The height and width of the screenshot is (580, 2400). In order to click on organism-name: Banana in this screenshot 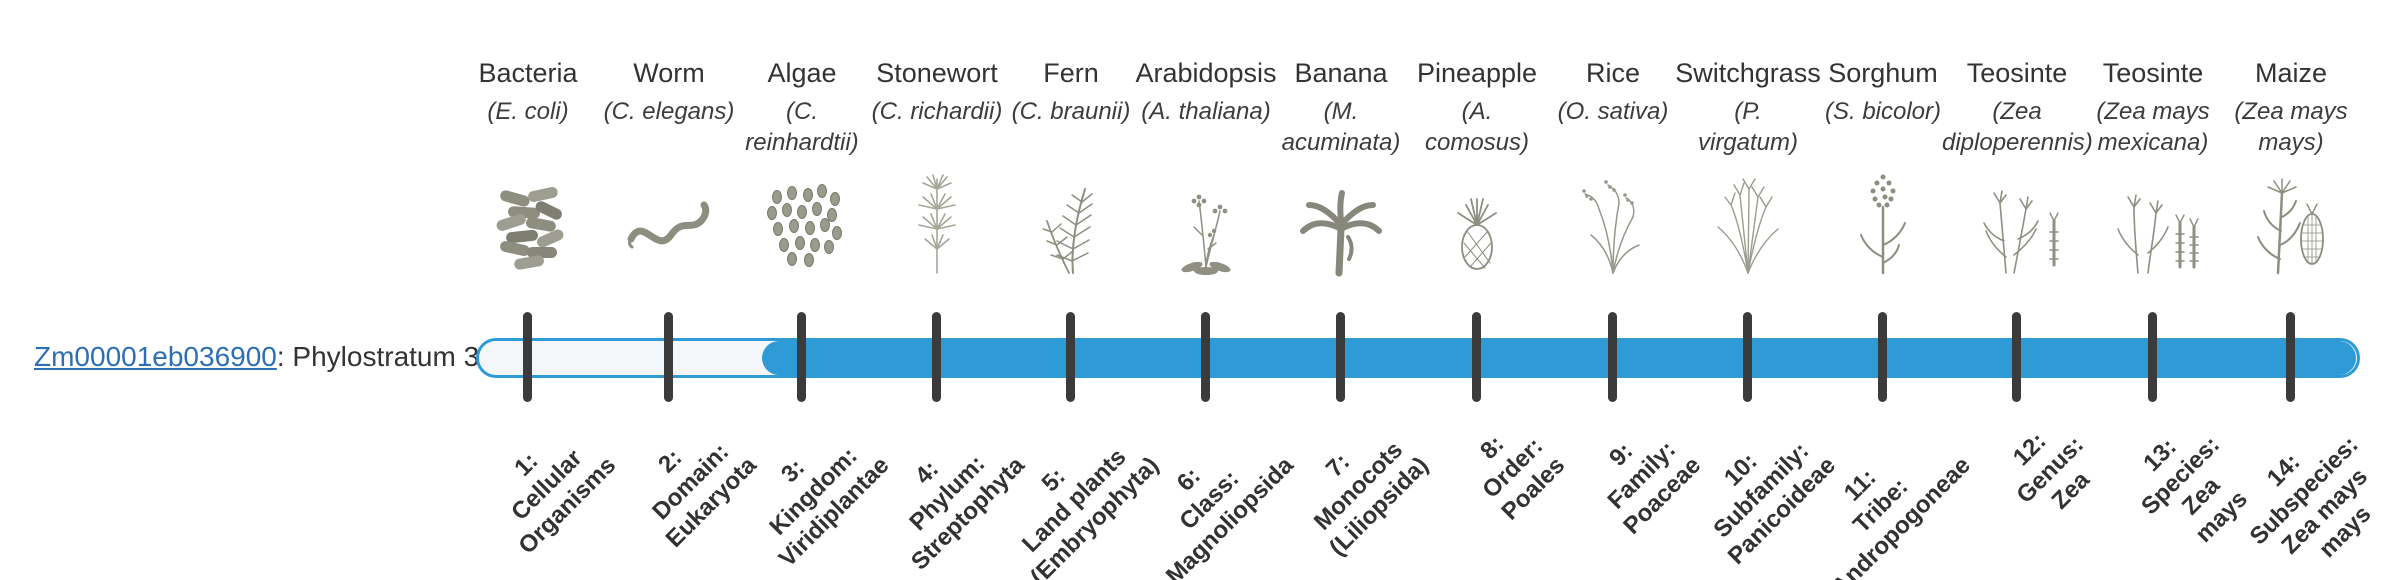, I will do `click(1341, 73)`.